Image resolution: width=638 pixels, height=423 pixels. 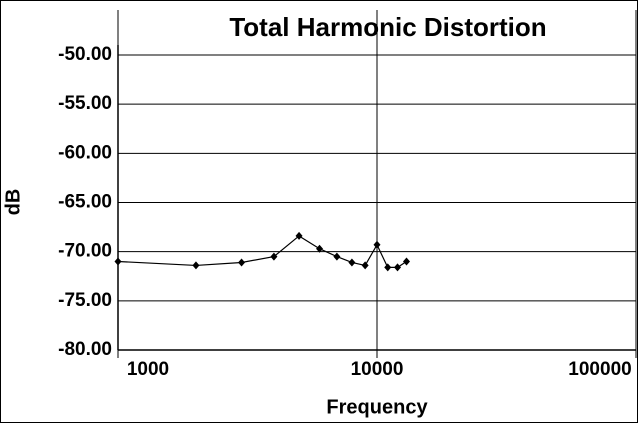 I want to click on chart-title: Total Harmonic Distortion, so click(x=387, y=27).